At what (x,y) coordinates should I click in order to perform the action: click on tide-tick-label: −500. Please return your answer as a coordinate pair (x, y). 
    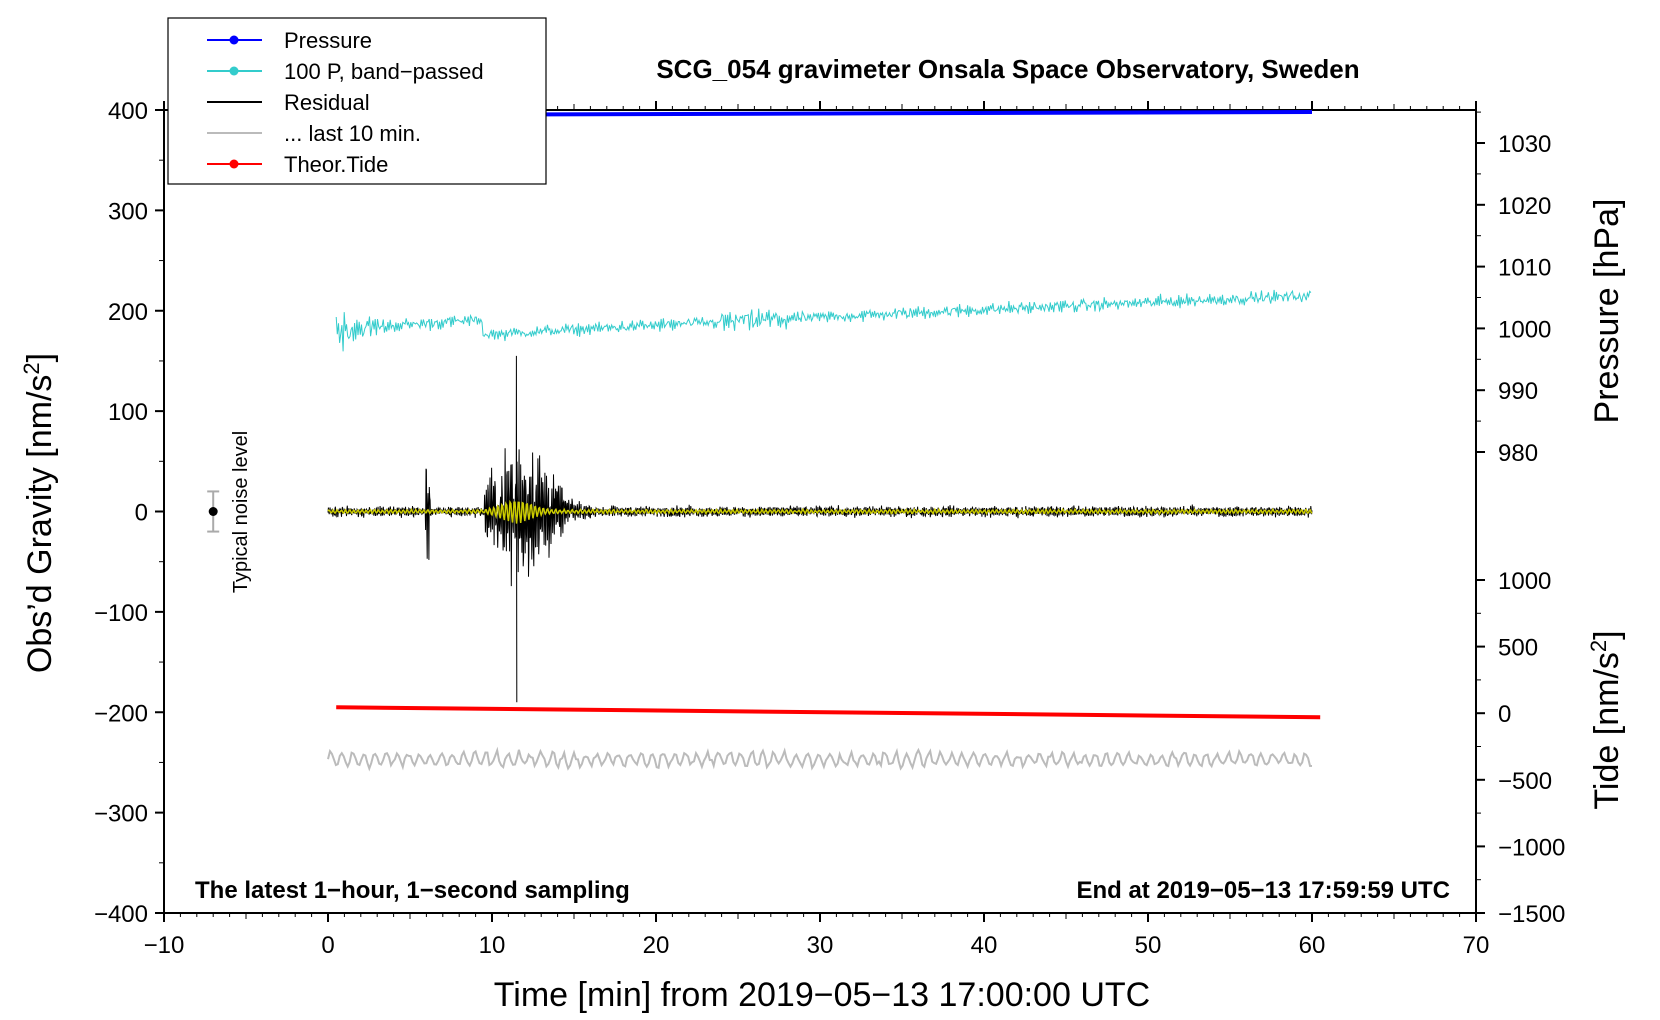
    Looking at the image, I should click on (1525, 781).